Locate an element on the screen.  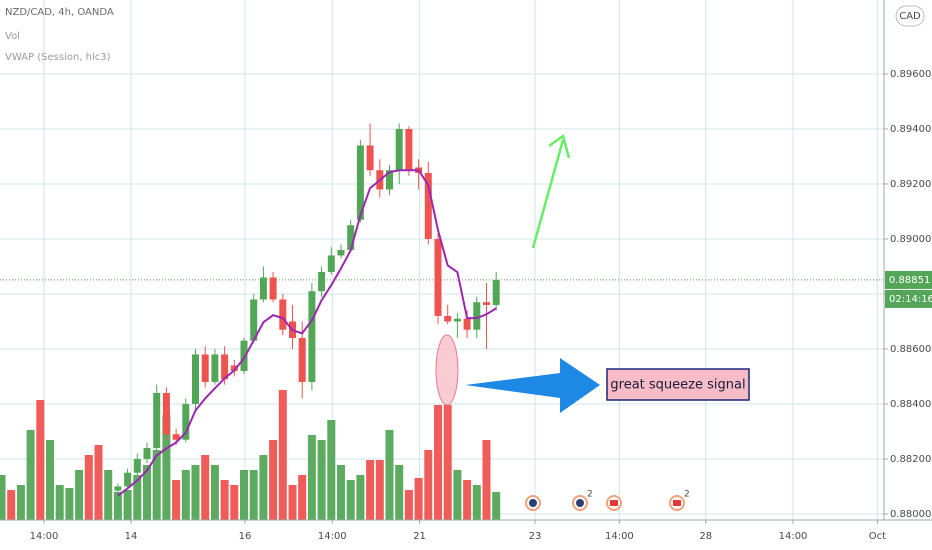
y-tick-label: 0.88200 is located at coordinates (910, 459).